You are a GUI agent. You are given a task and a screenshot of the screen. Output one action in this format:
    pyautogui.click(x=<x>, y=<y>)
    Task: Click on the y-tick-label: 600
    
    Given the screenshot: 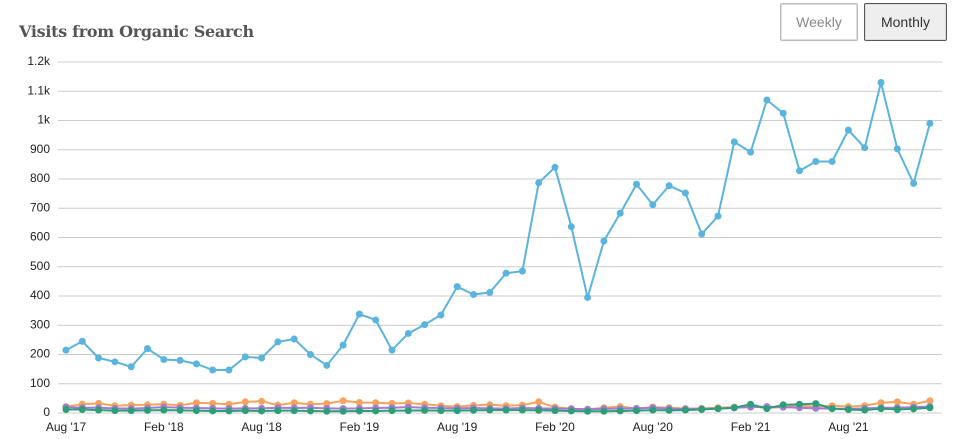 What is the action you would take?
    pyautogui.click(x=40, y=237)
    